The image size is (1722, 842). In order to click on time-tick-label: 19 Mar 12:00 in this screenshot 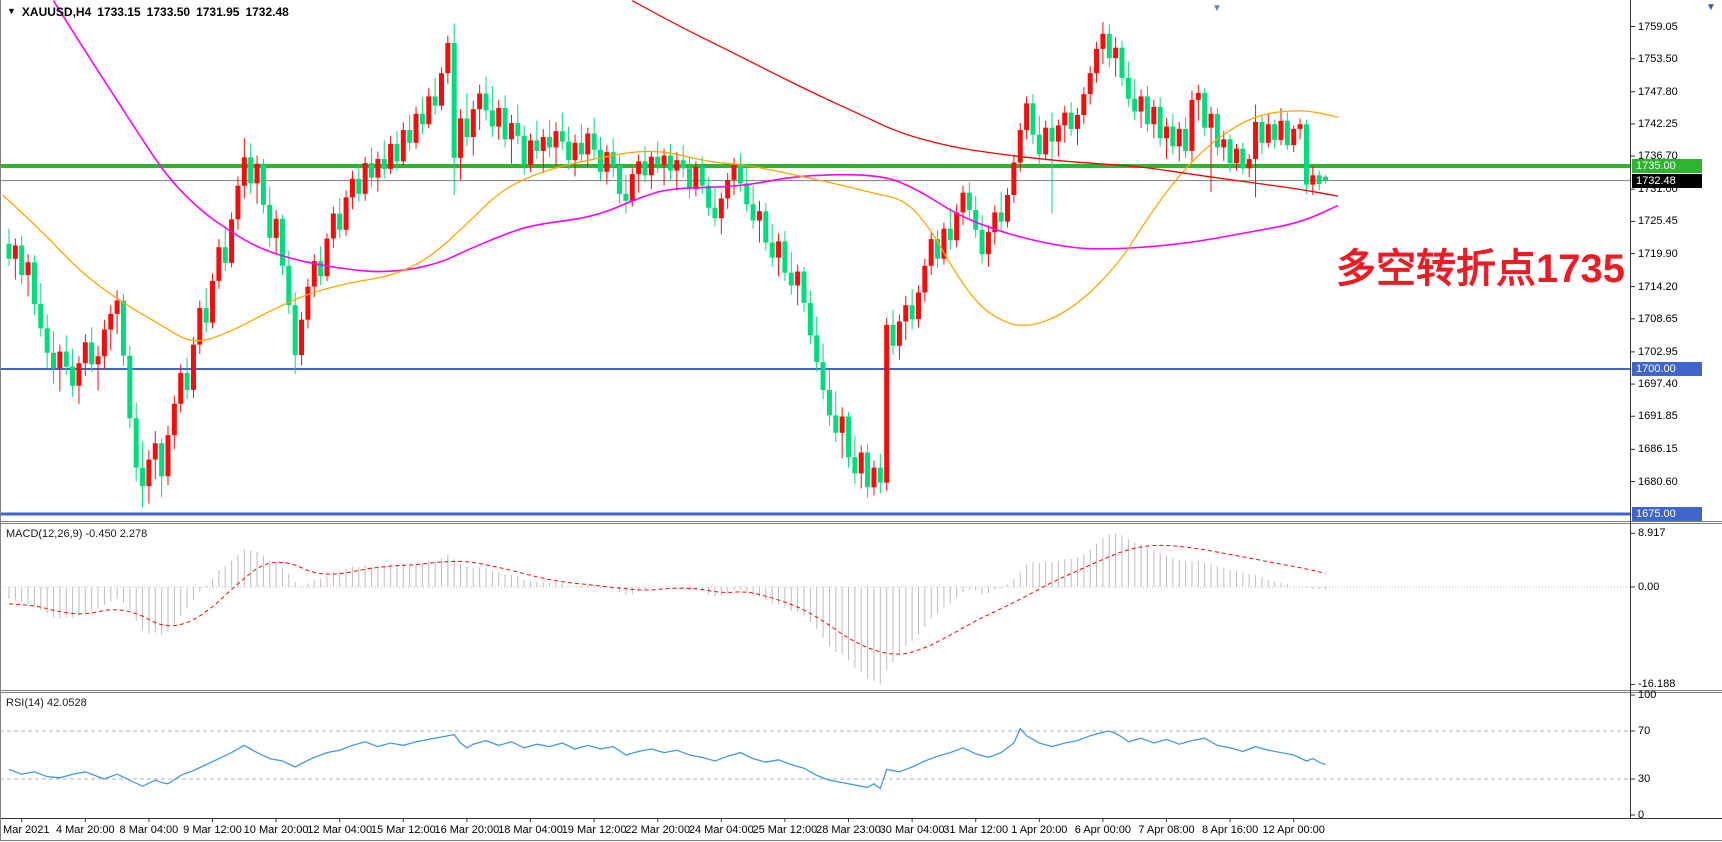, I will do `click(594, 830)`.